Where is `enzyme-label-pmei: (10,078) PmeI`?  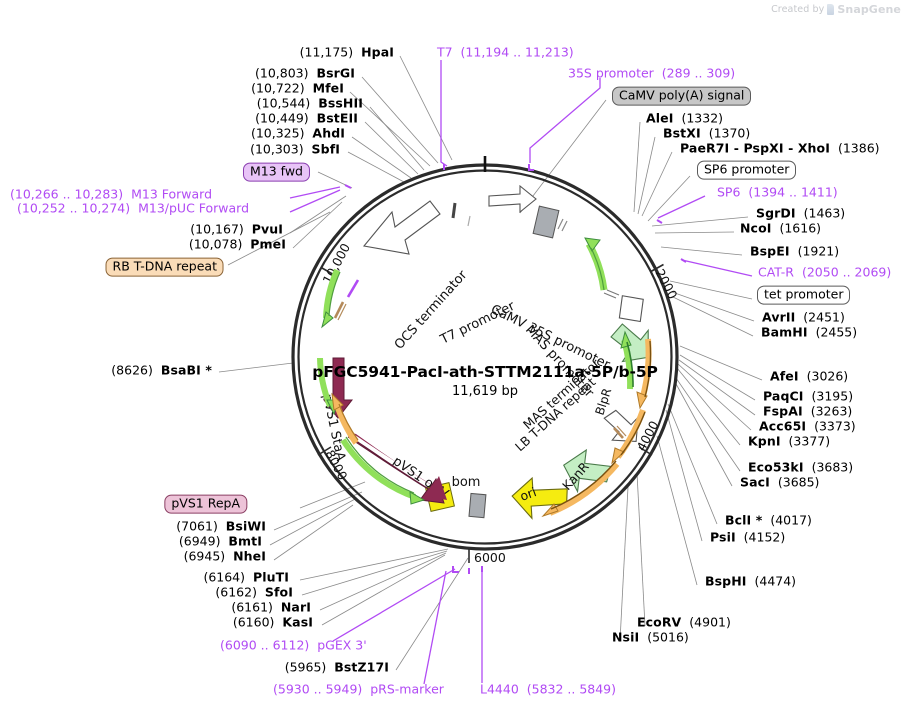 enzyme-label-pmei: (10,078) PmeI is located at coordinates (237, 243).